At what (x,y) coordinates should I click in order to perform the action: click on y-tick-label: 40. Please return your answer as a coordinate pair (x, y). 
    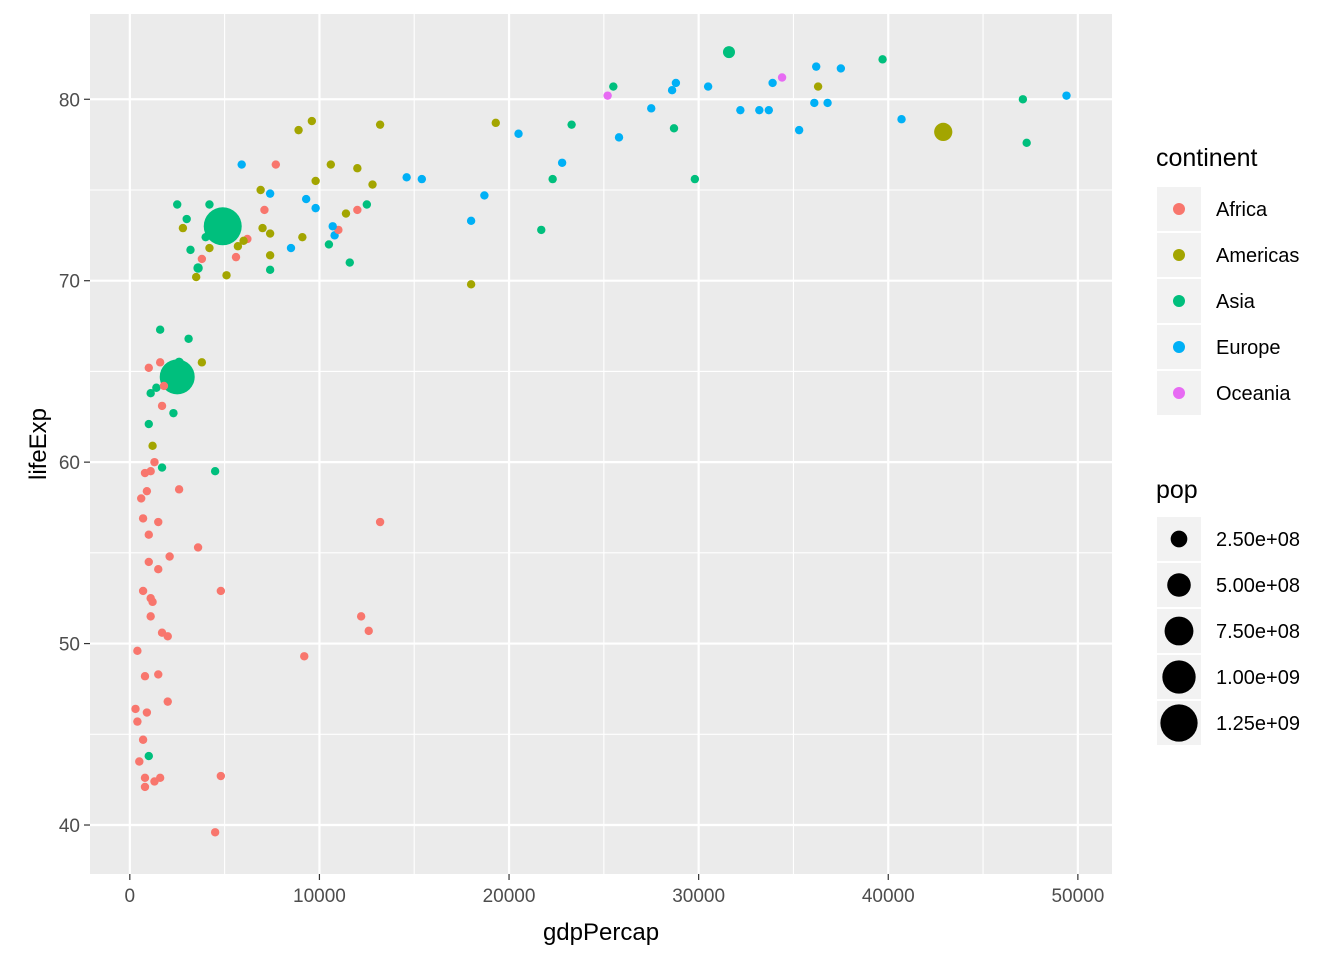
    Looking at the image, I should click on (69, 826).